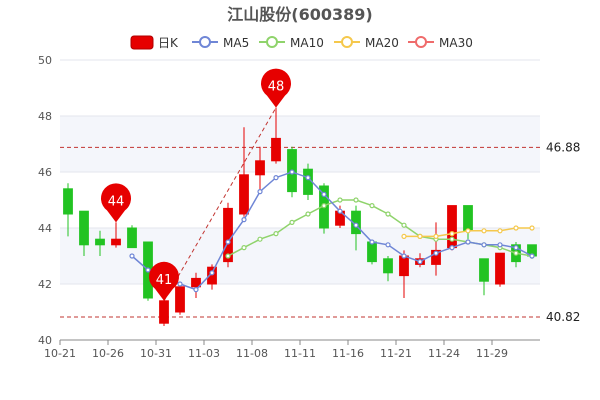  What do you see at coordinates (347, 42) in the screenshot?
I see `legend-ma20-dot` at bounding box center [347, 42].